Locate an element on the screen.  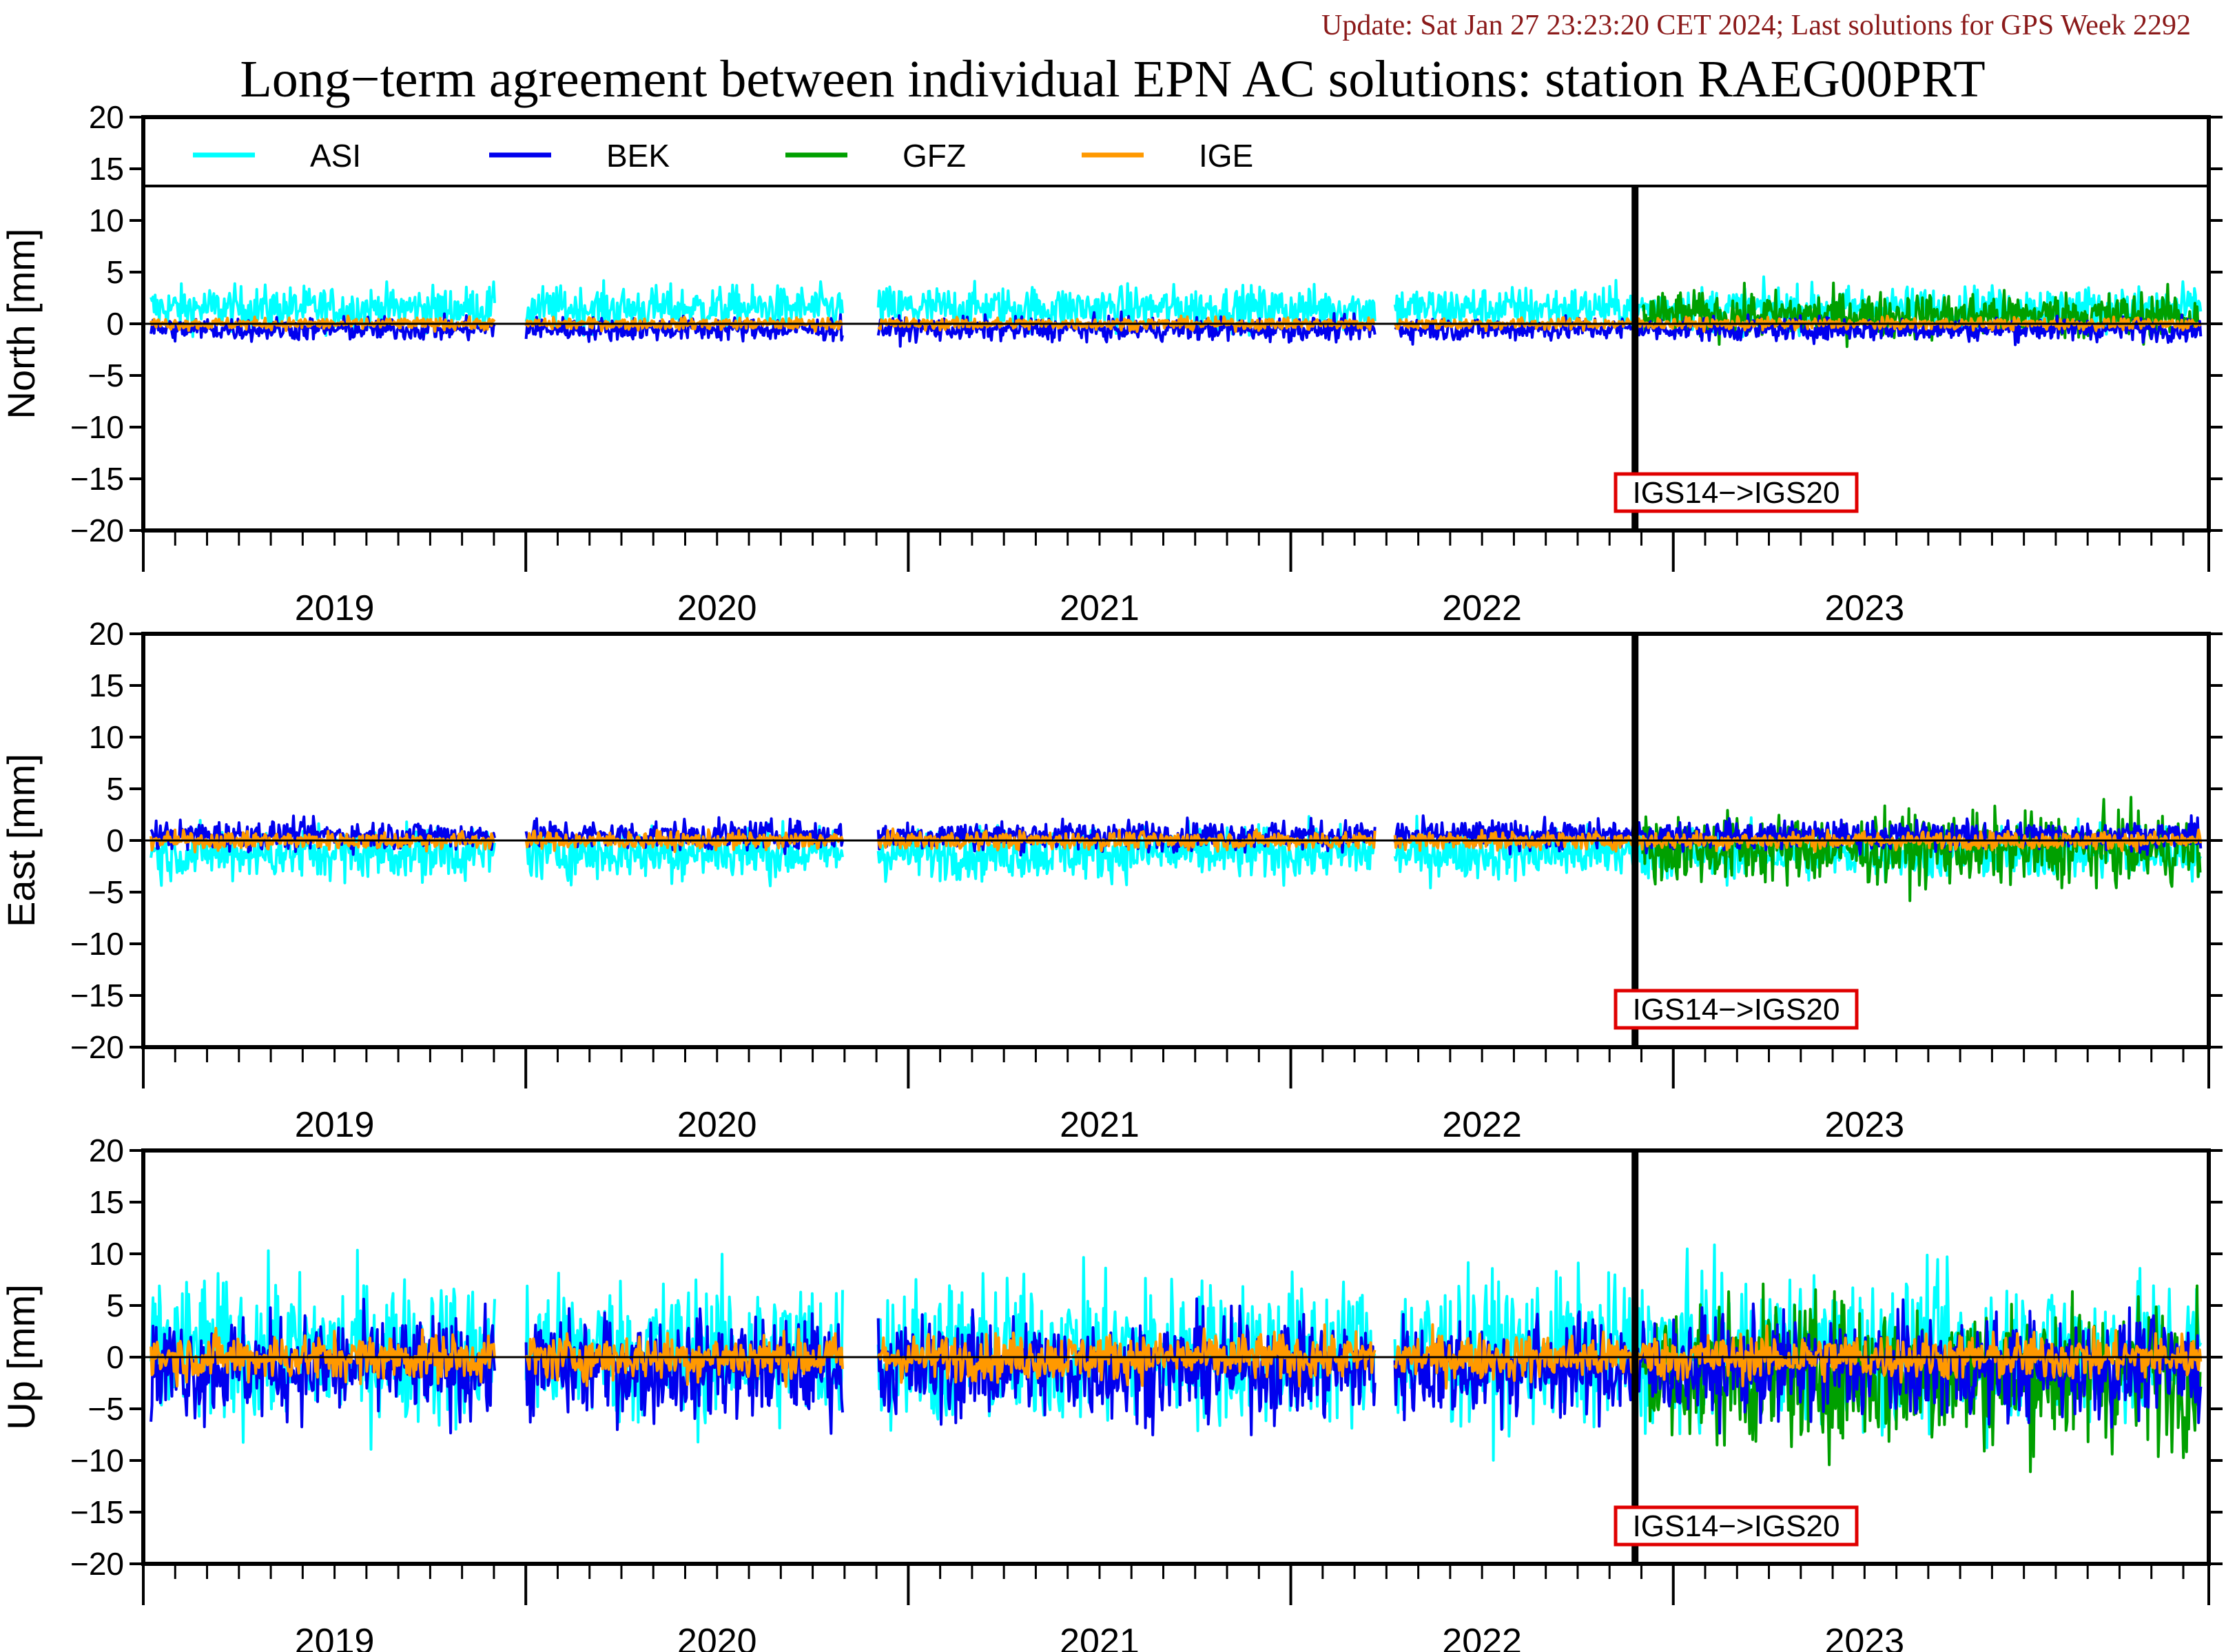
frame-change-label-panel-1: IGS14−>IGS20 is located at coordinates (1736, 1009).